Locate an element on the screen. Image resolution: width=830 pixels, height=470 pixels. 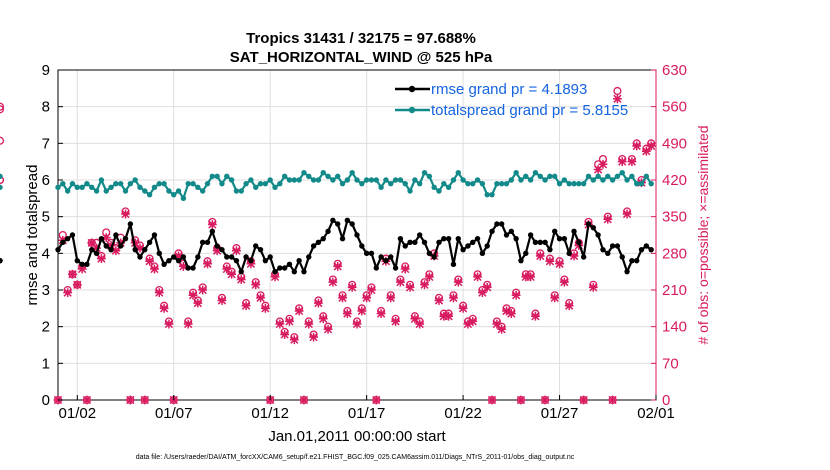
obs-possible-point is located at coordinates (2, 109).